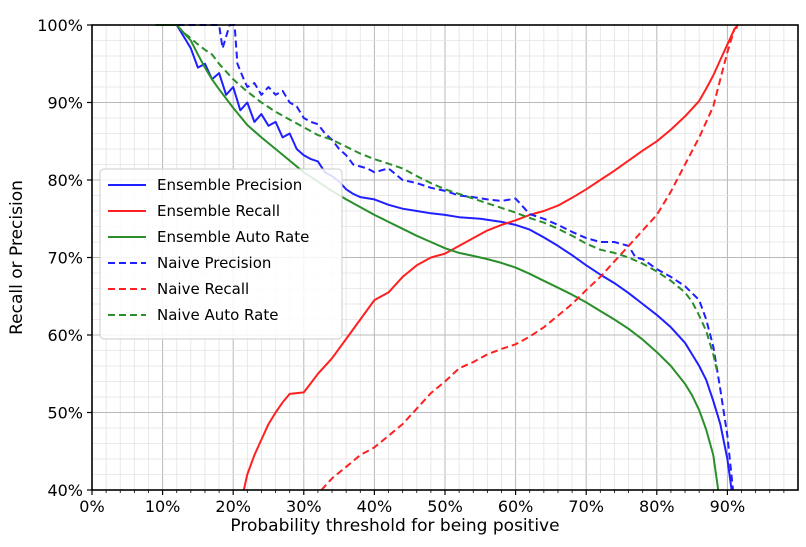 This screenshot has height=547, width=806. Describe the element at coordinates (60, 25) in the screenshot. I see `y-tick-label: 100%` at that location.